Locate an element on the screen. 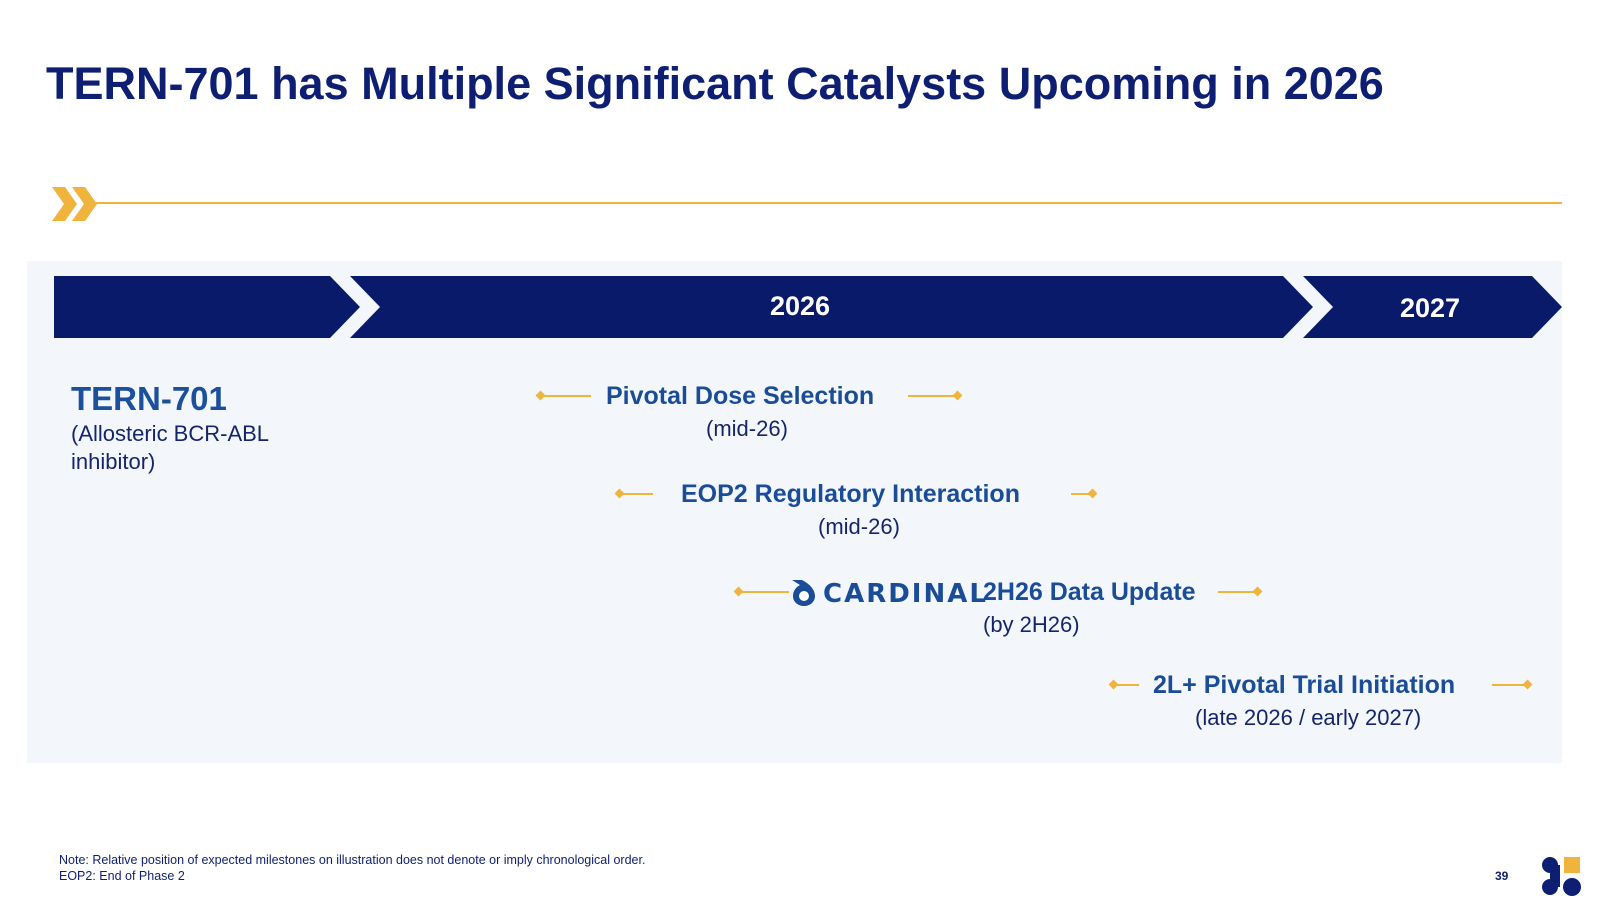 This screenshot has height=900, width=1600. footnote-abbreviation: EOP2: End of Phase 2 is located at coordinates (122, 876).